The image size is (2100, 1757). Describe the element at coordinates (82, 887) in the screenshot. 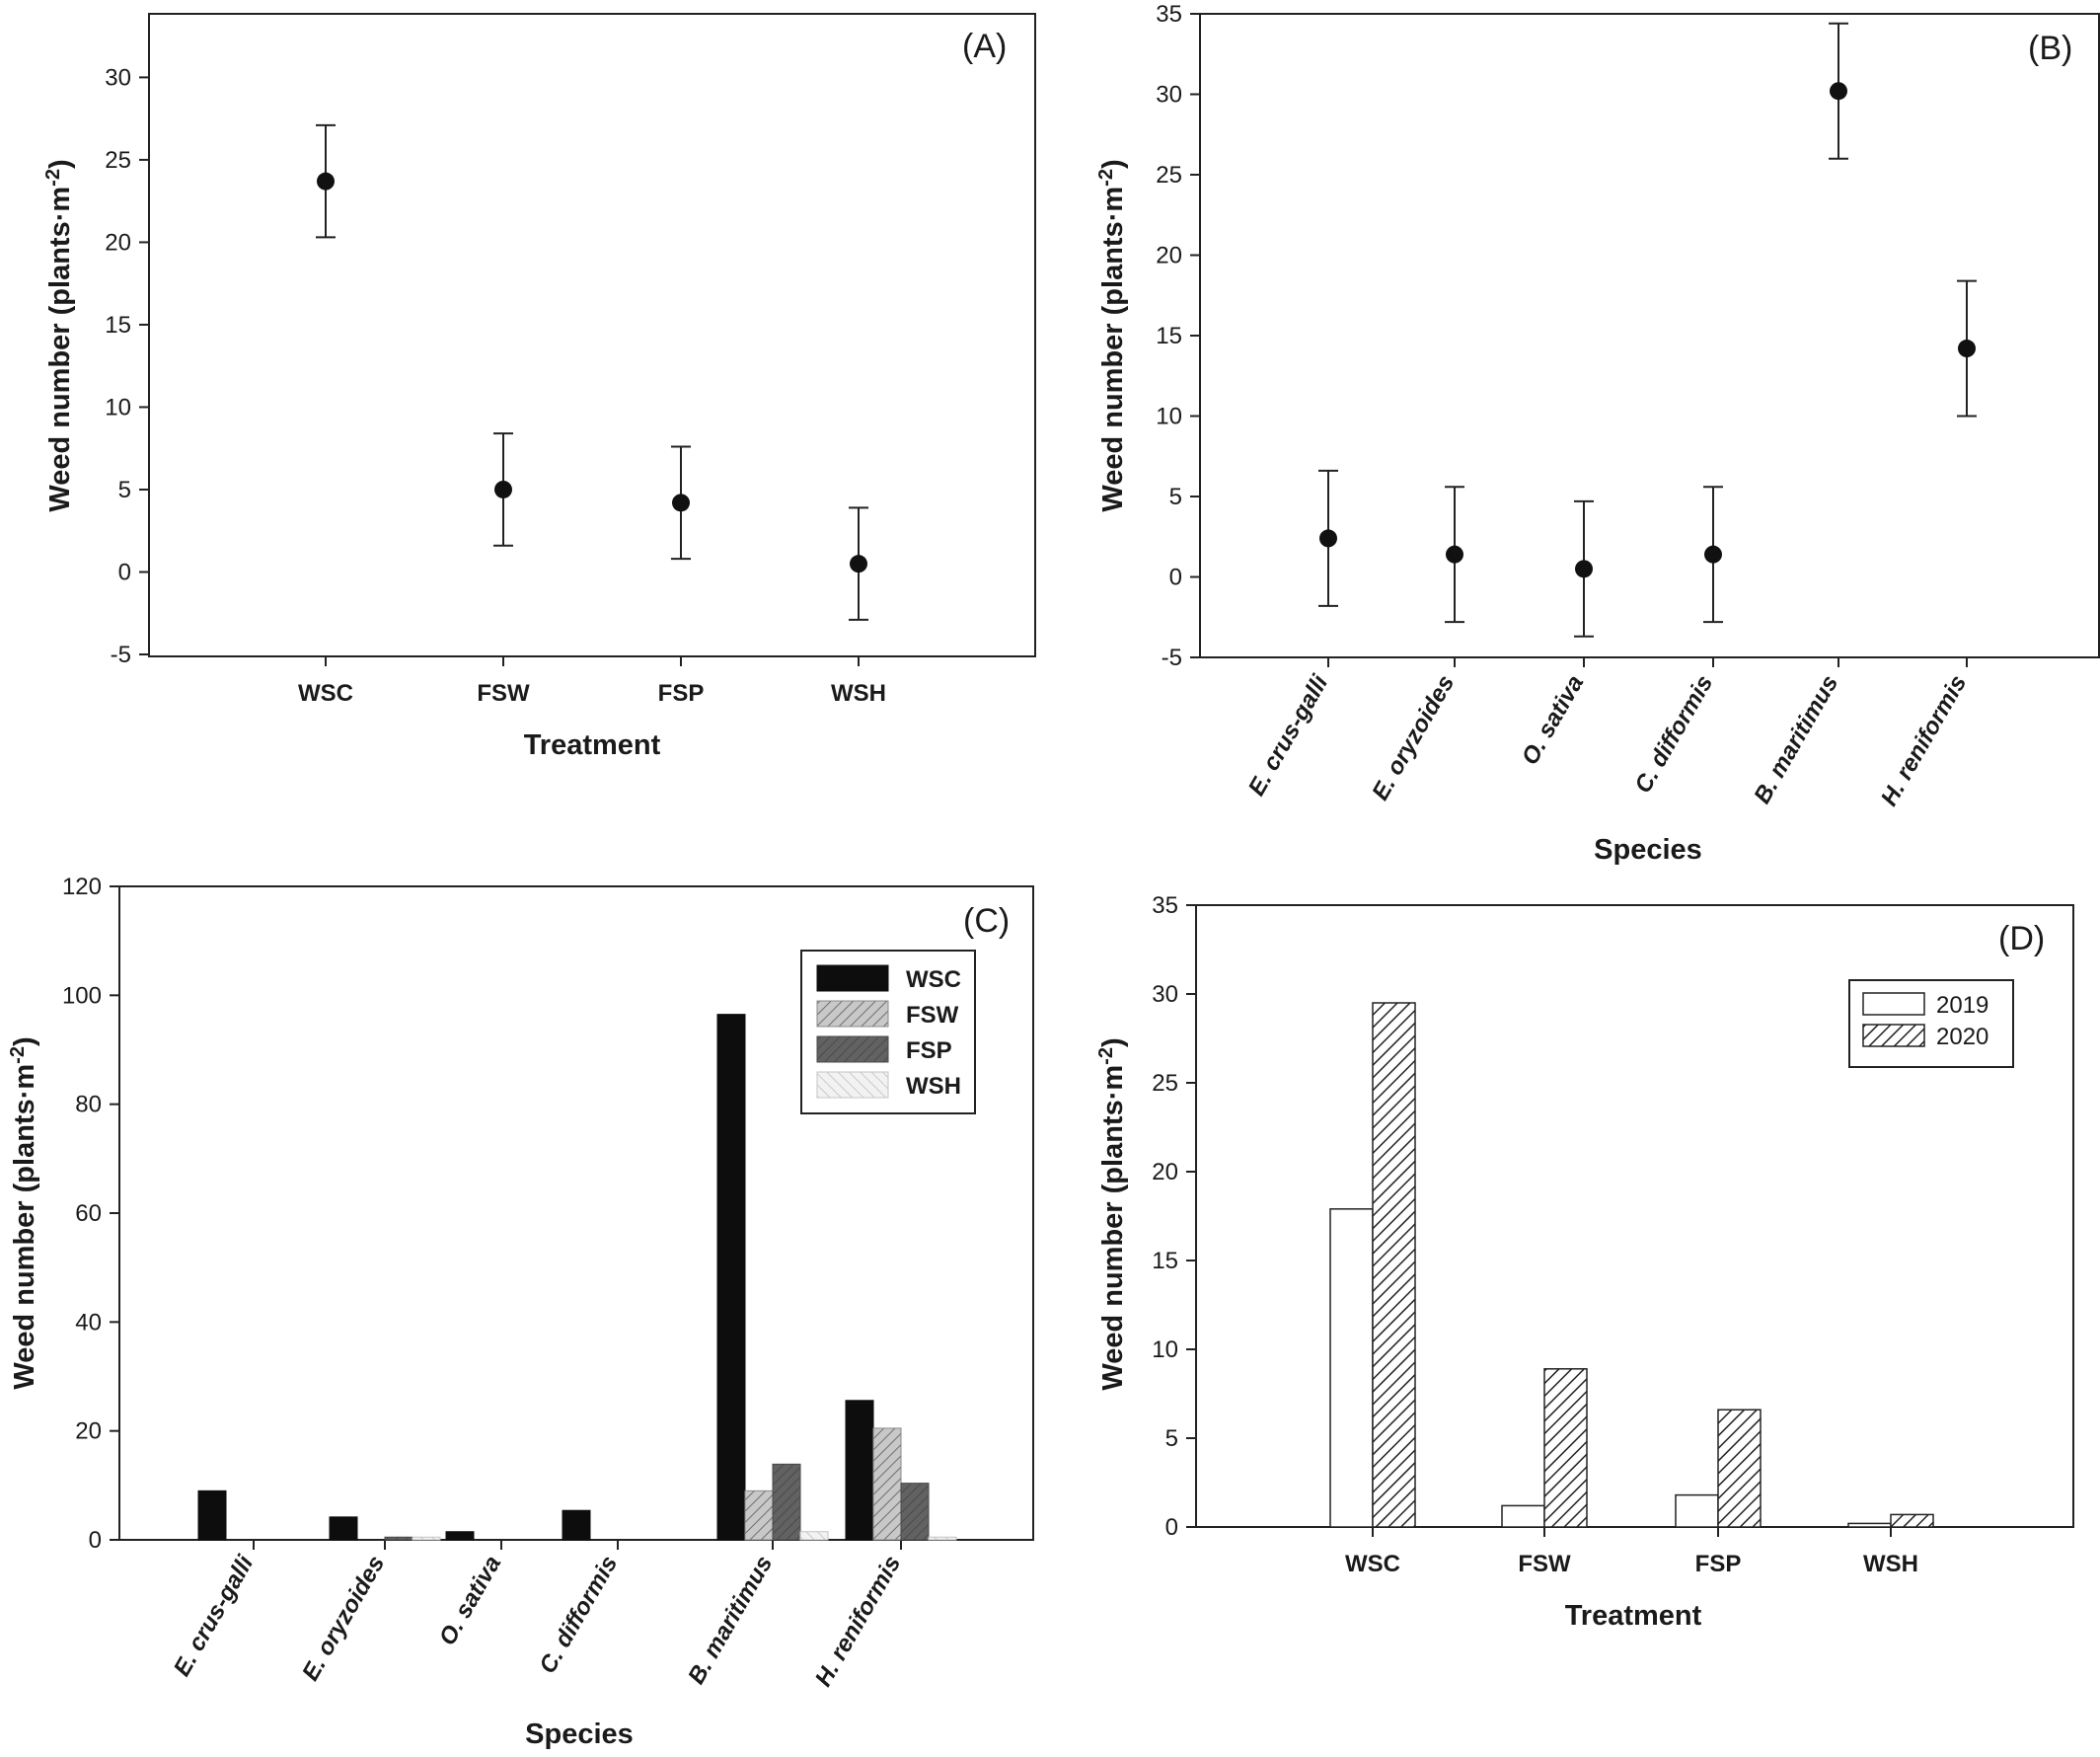

I see `y-tick-label: 120` at that location.